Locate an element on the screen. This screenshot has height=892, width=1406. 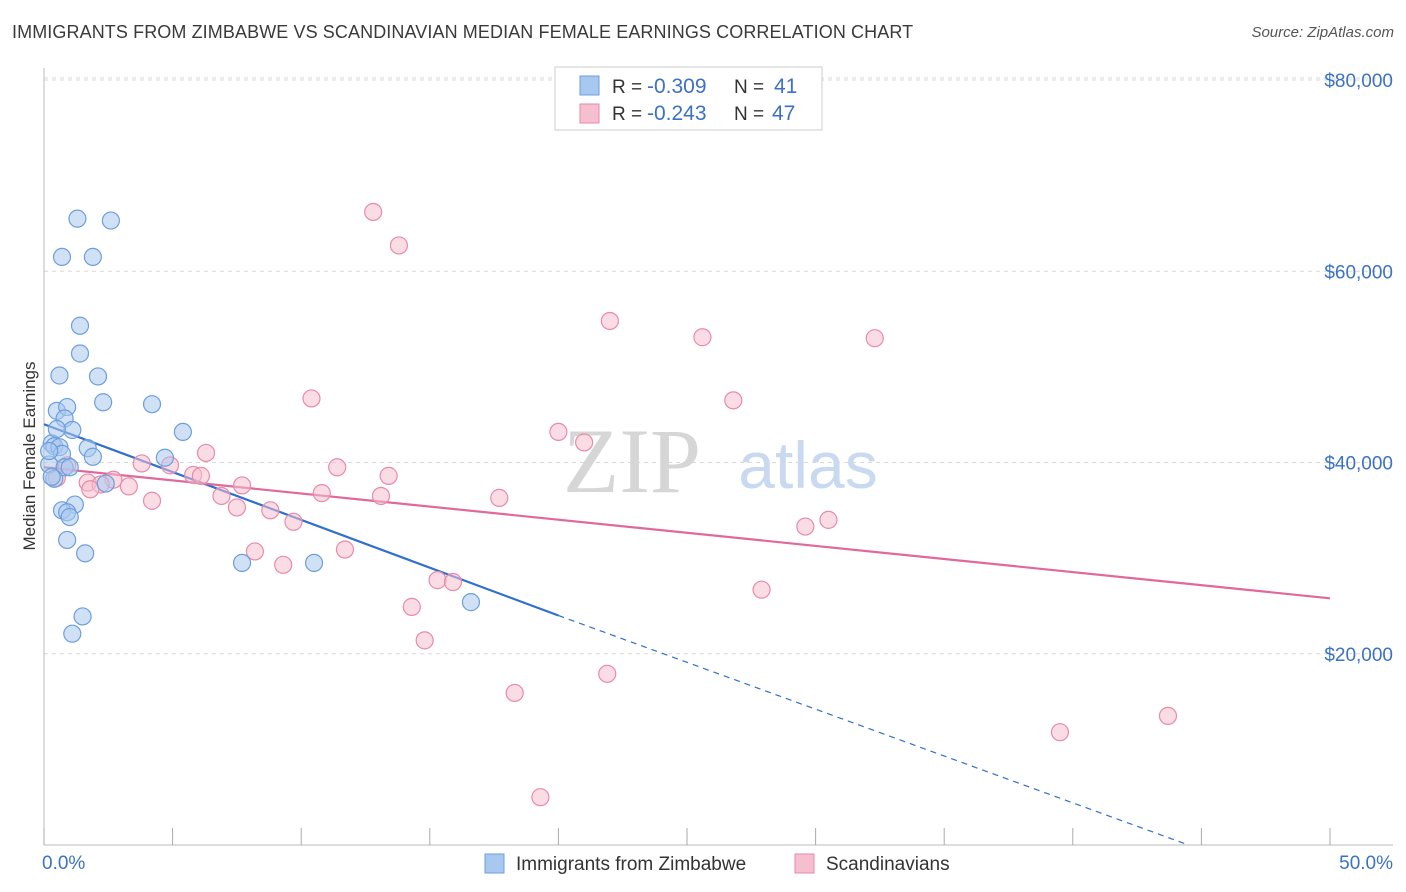
legend-label-zimbabwe: Immigrants from Zimbabwe is located at coordinates (631, 864).